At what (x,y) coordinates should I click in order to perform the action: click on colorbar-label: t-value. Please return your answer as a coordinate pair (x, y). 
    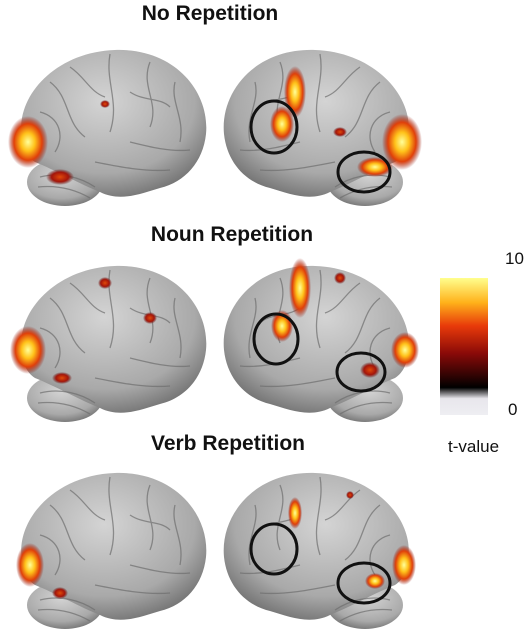
    Looking at the image, I should click on (473, 446).